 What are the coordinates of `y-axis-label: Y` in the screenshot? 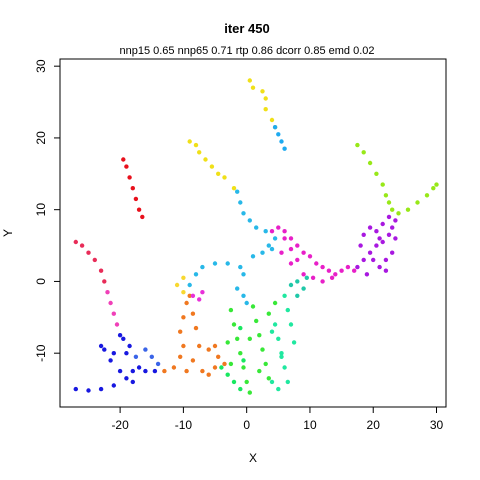 It's located at (8, 233).